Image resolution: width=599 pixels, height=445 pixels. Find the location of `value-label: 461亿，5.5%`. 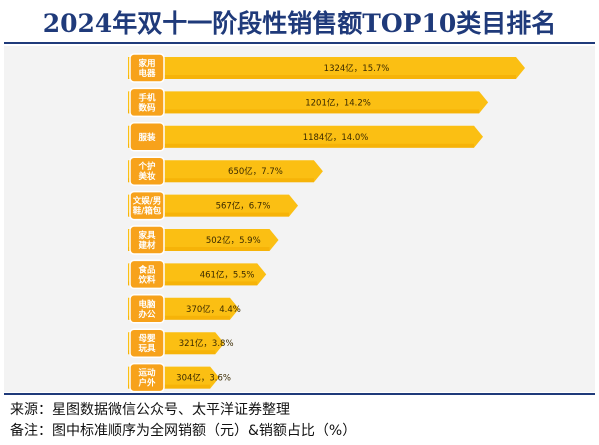

value-label: 461亿，5.5% is located at coordinates (227, 274).